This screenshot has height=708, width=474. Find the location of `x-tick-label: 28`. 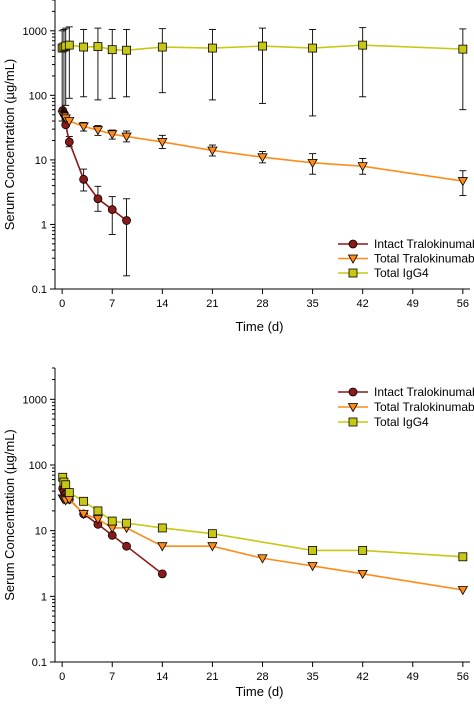

x-tick-label: 28 is located at coordinates (262, 677).